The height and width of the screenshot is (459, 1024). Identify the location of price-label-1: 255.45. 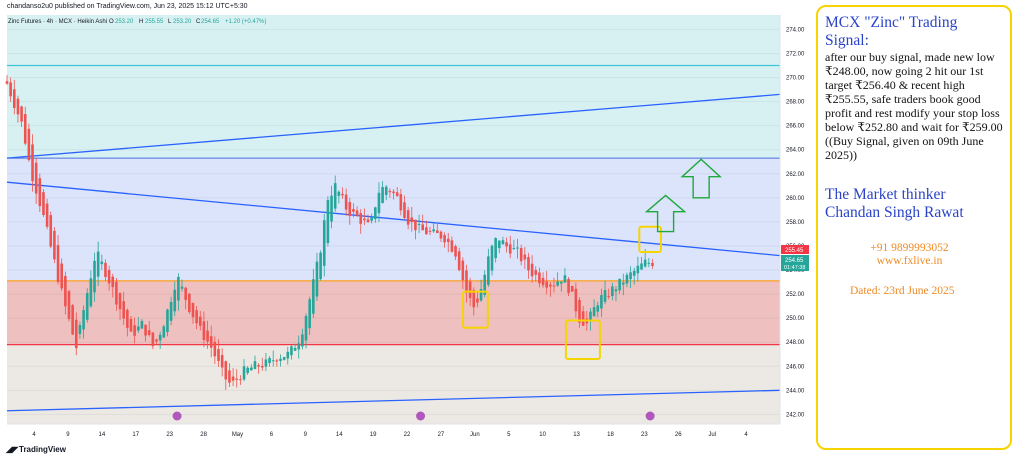
(794, 251).